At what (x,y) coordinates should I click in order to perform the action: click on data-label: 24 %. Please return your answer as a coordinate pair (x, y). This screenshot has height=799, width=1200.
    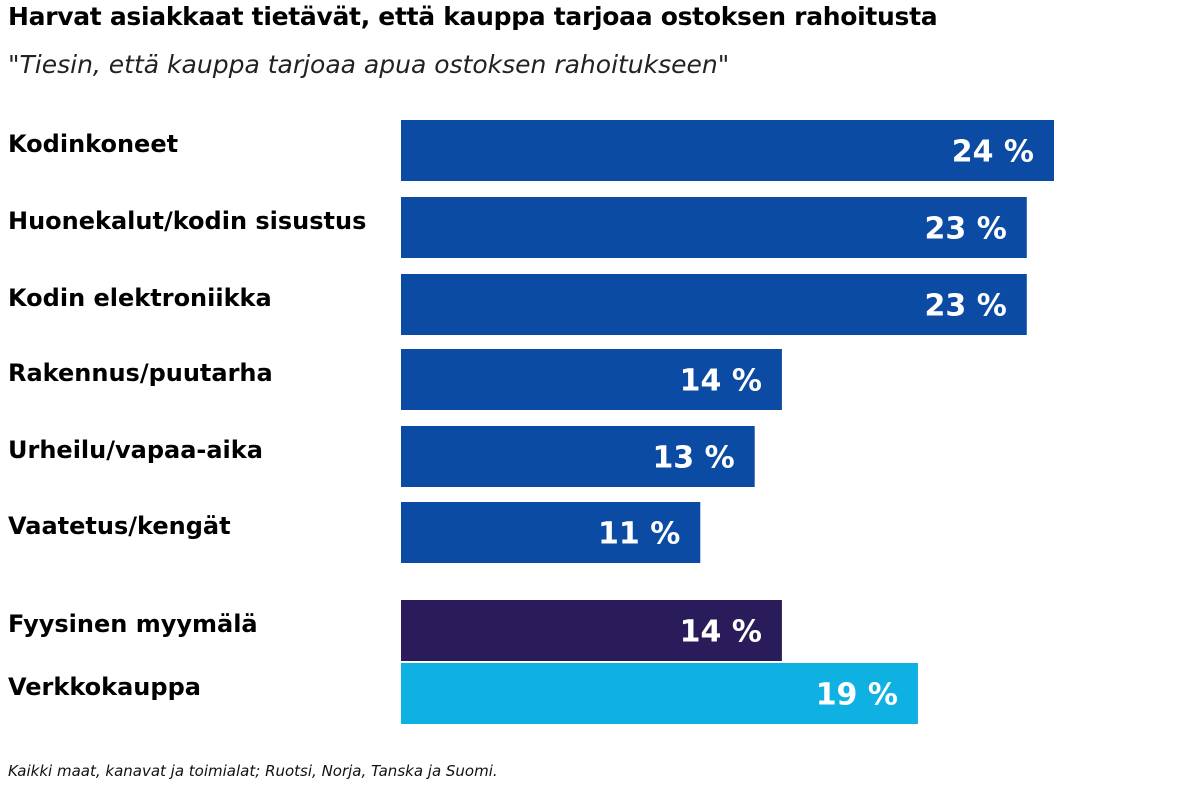
    Looking at the image, I should click on (993, 152).